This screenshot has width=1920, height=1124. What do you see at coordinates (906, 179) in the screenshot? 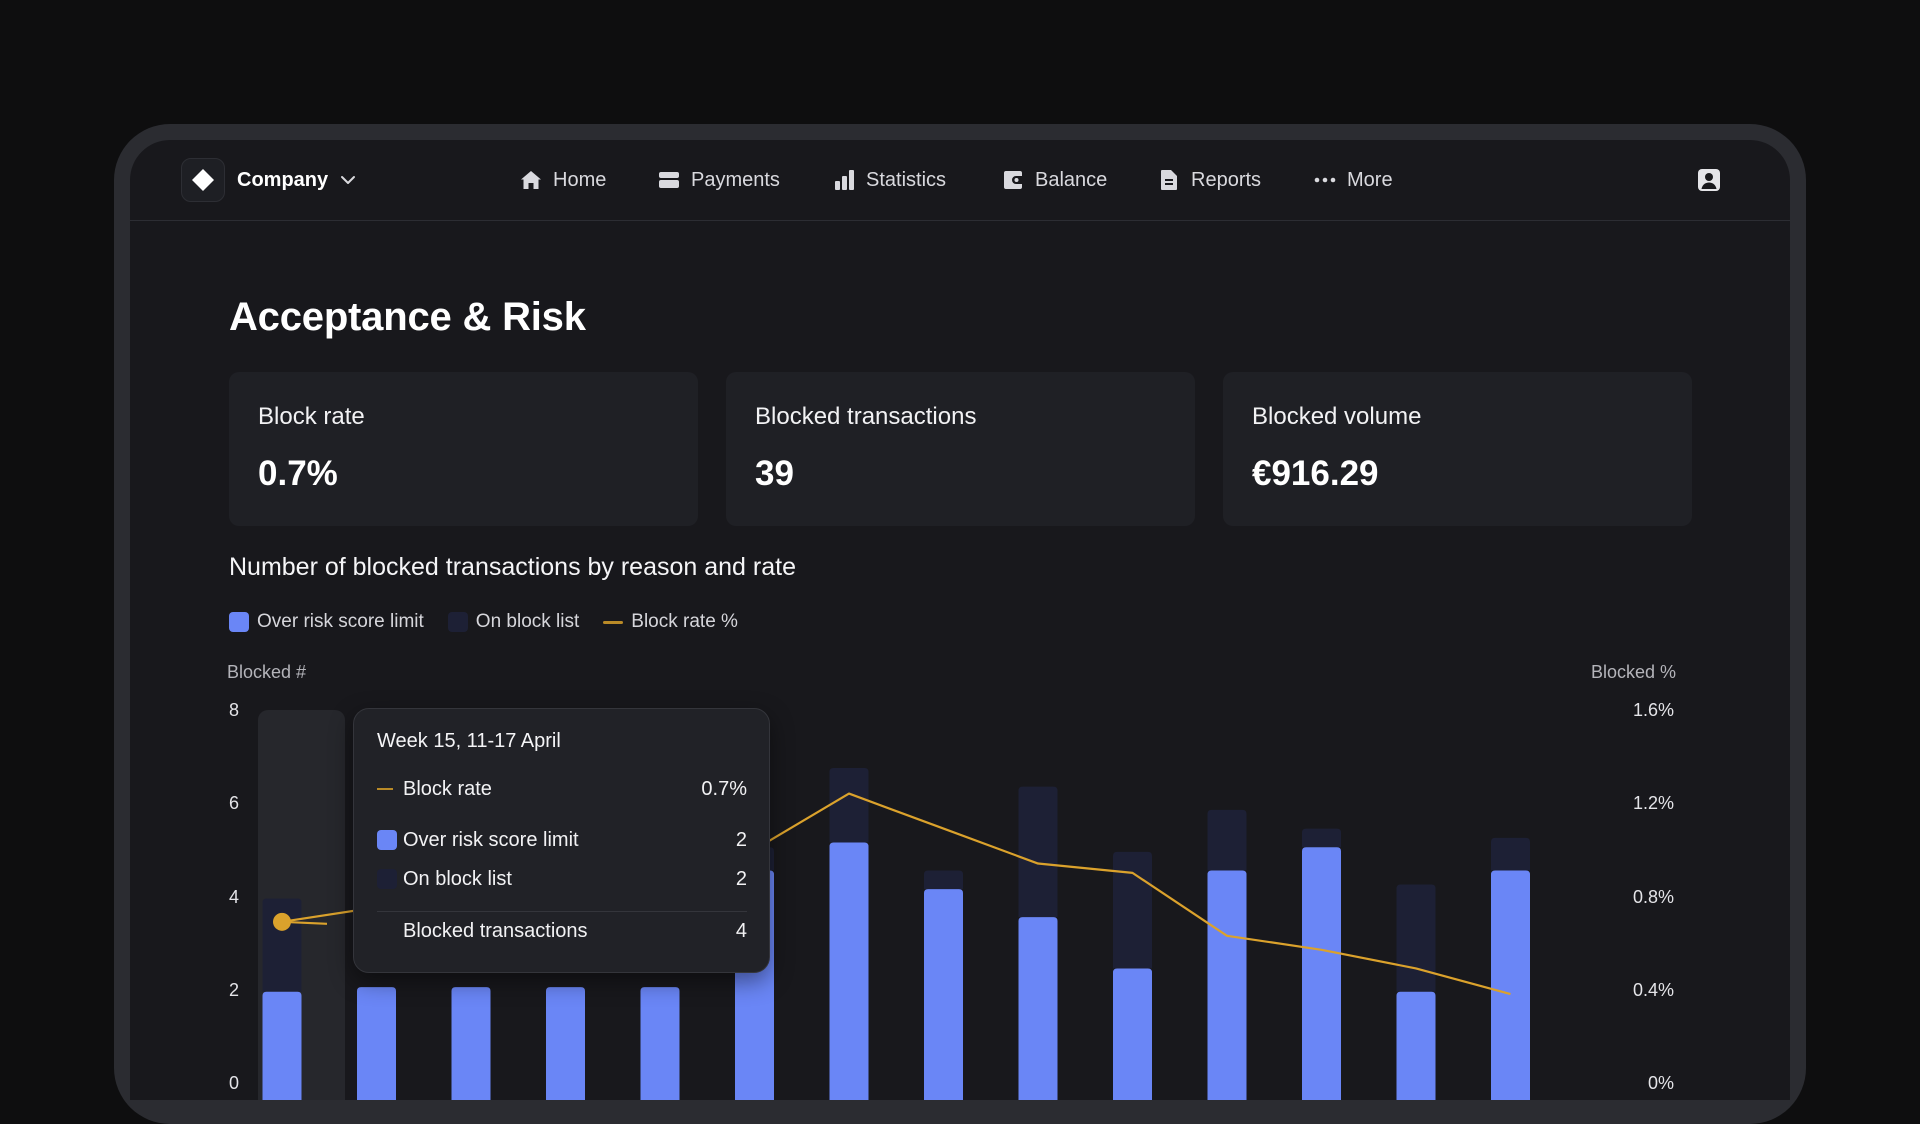
I see `nav-statistics-label: Statistics` at bounding box center [906, 179].